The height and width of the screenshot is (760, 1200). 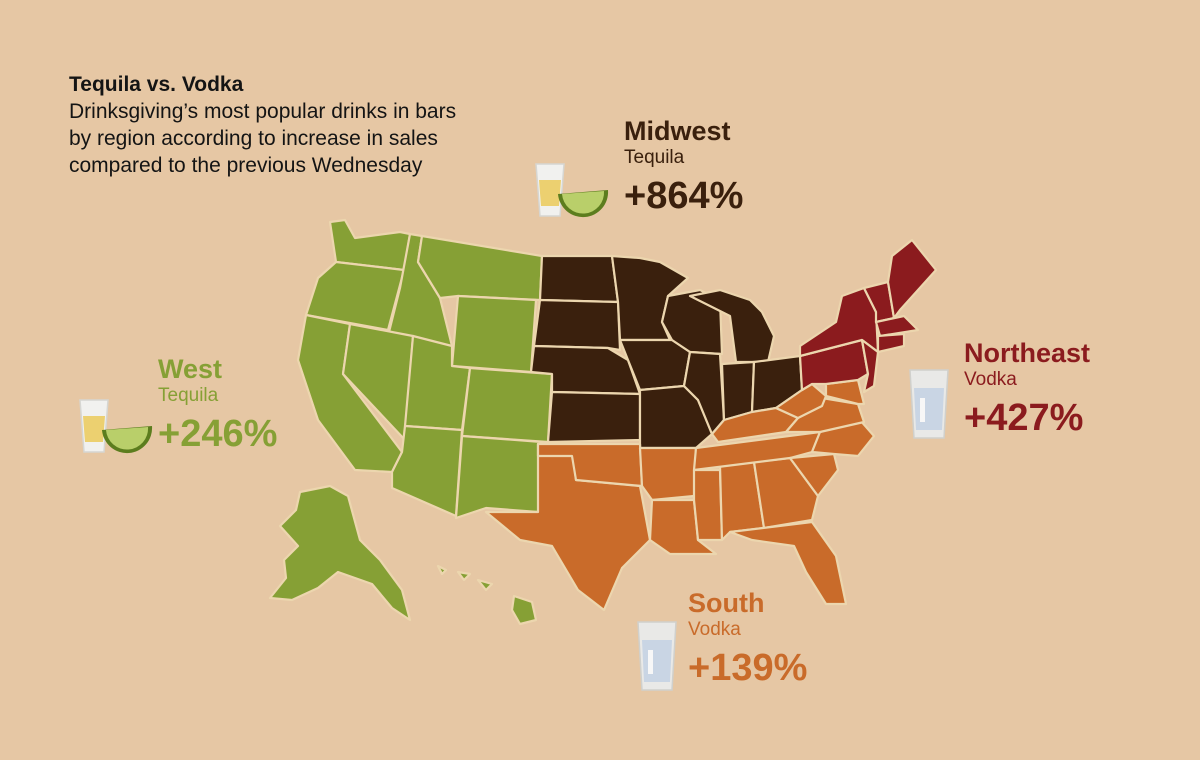 What do you see at coordinates (427, 471) in the screenshot?
I see `state-arizona` at bounding box center [427, 471].